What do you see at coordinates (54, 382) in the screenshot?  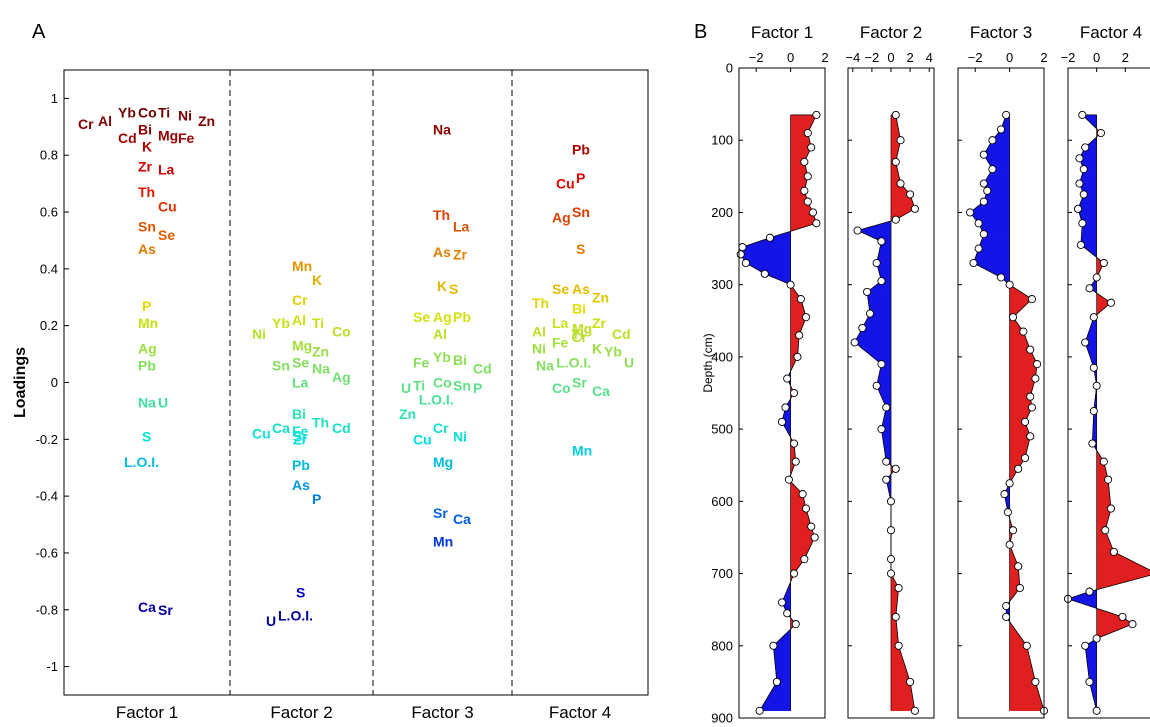 I see `y-tick-label: 0` at bounding box center [54, 382].